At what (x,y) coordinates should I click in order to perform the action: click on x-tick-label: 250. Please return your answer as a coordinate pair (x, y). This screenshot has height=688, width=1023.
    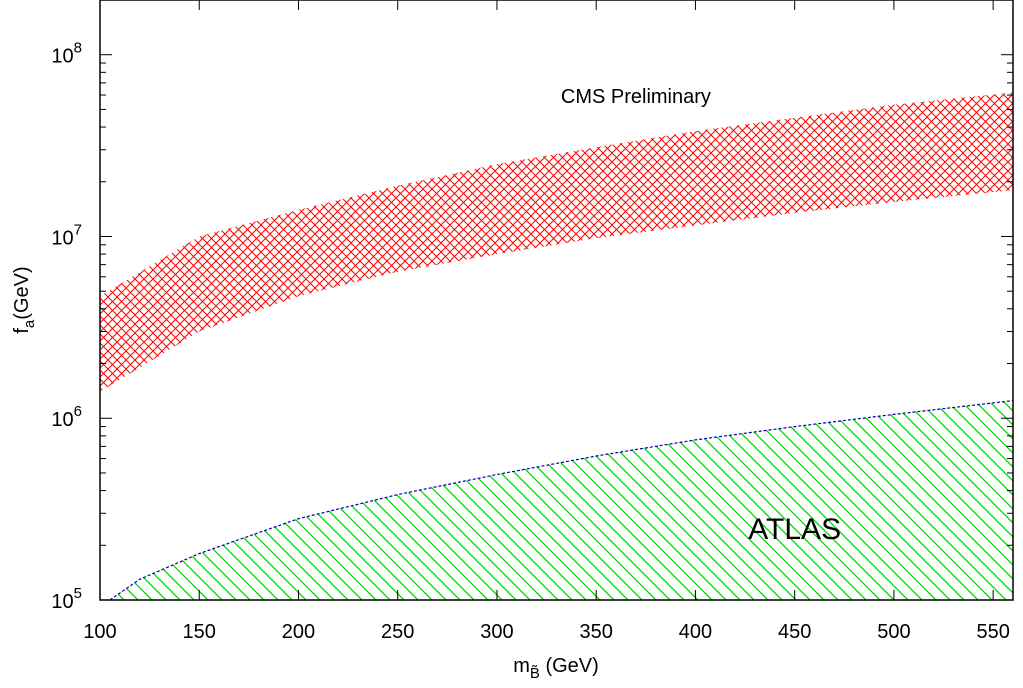
    Looking at the image, I should click on (397, 632).